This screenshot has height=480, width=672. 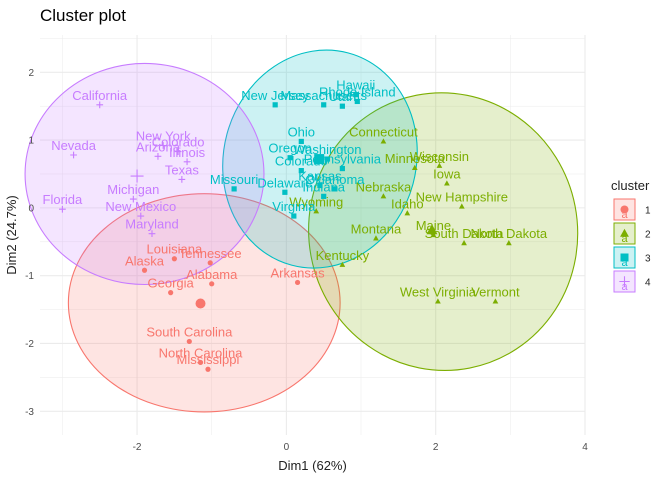 What do you see at coordinates (74, 145) in the screenshot?
I see `point-label: Nevada` at bounding box center [74, 145].